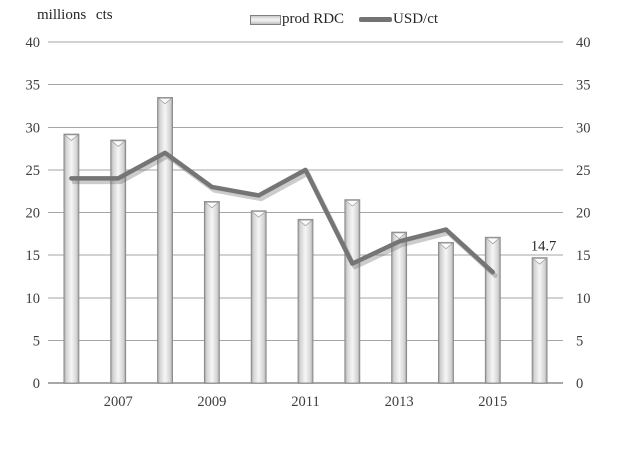 Image resolution: width=618 pixels, height=462 pixels. Describe the element at coordinates (33, 171) in the screenshot. I see `y-tick-label-left: 25` at that location.